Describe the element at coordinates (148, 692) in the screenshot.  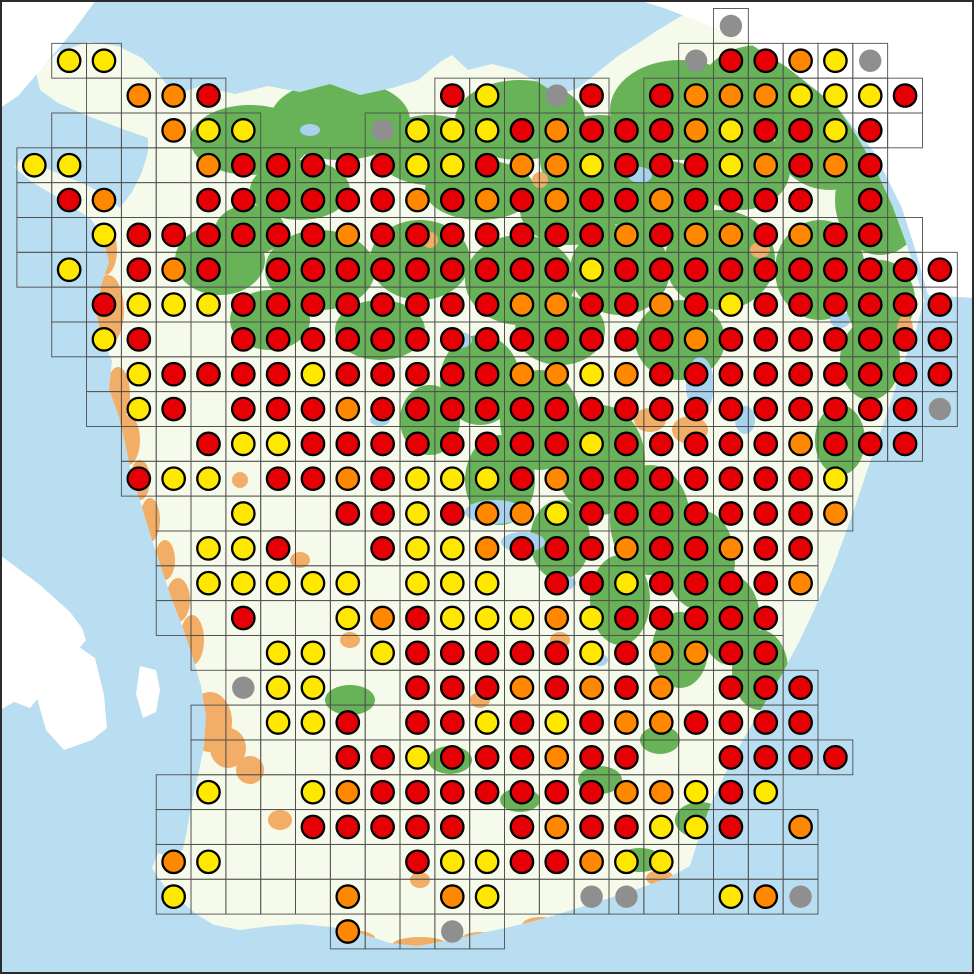
I see `island-strait` at that location.